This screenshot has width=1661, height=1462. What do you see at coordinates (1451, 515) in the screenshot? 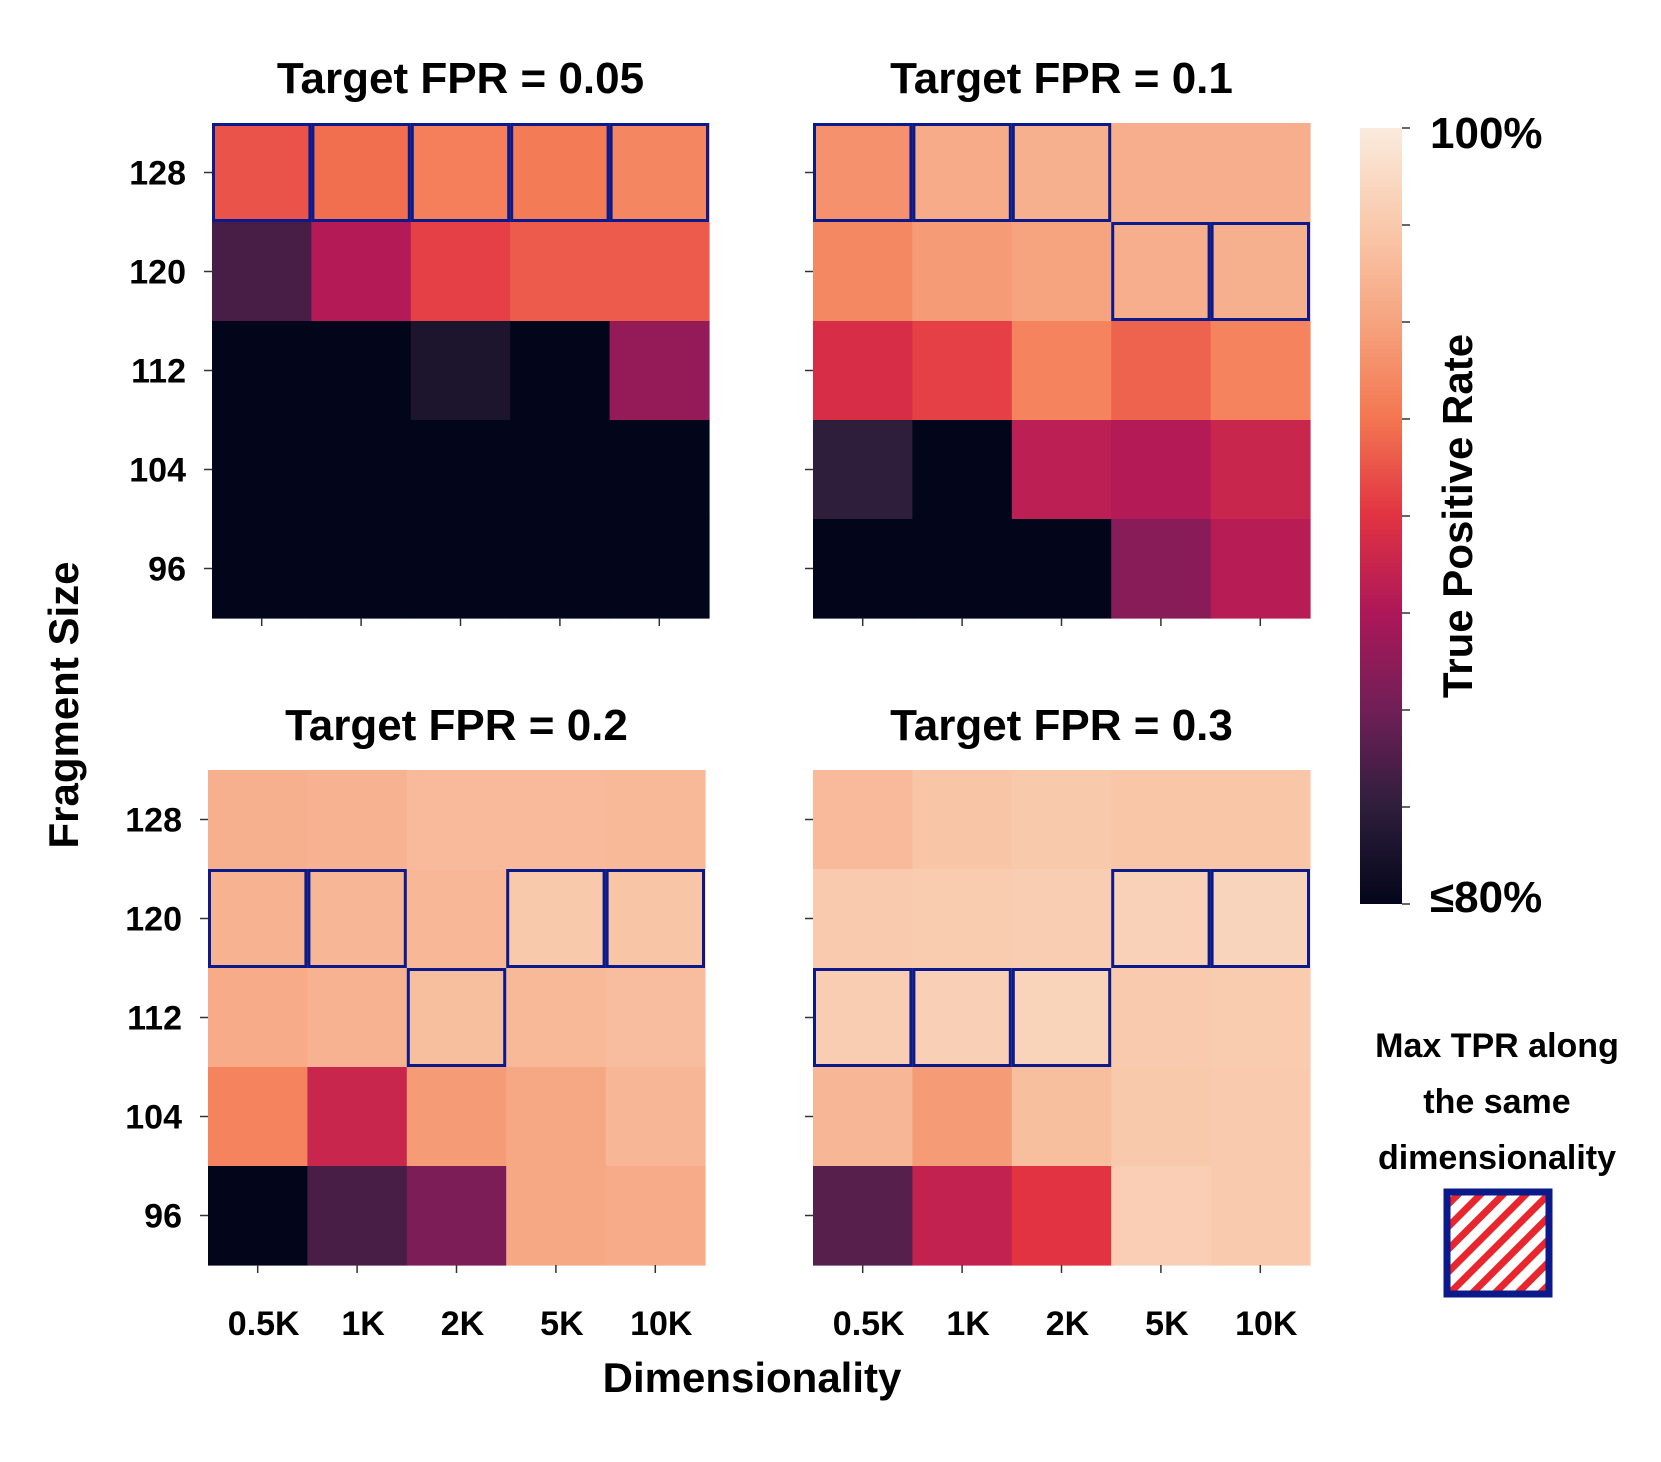
I see `colorbar: 100% ≤80% True Positive Rate` at bounding box center [1451, 515].